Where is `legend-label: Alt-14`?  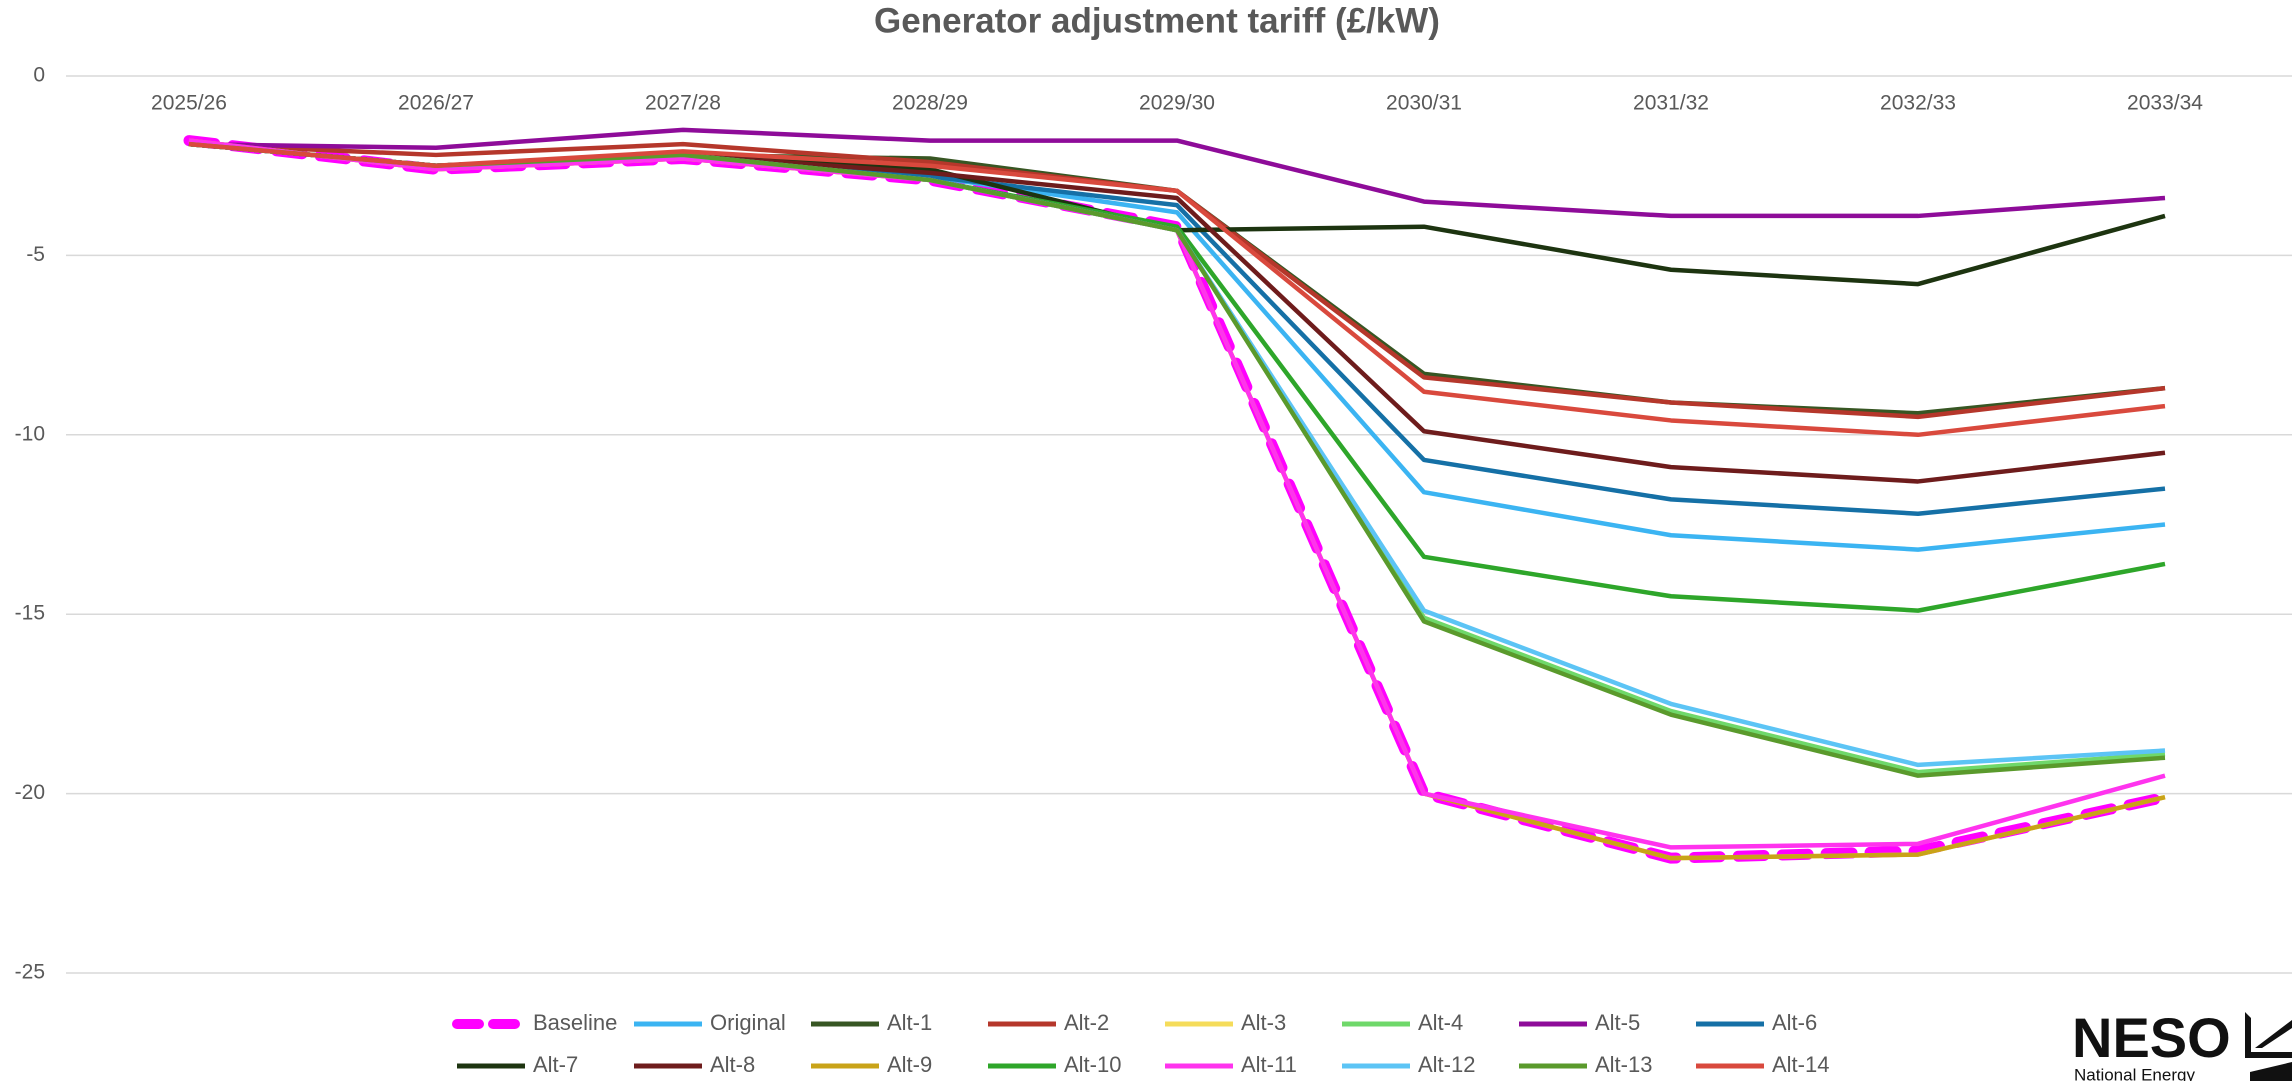 legend-label: Alt-14 is located at coordinates (1800, 1064).